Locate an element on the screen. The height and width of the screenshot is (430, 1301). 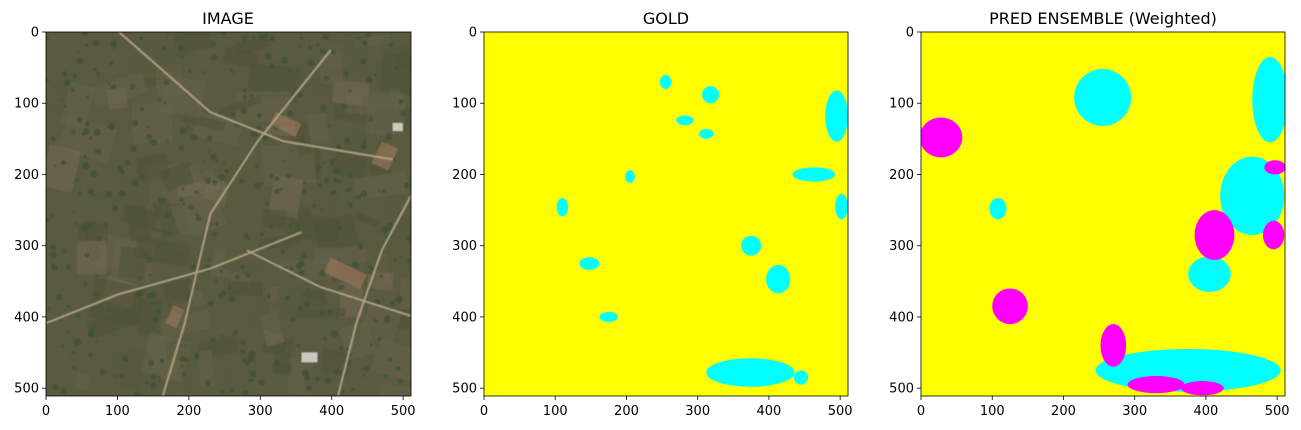
y-tick-label: 200 is located at coordinates (464, 175).